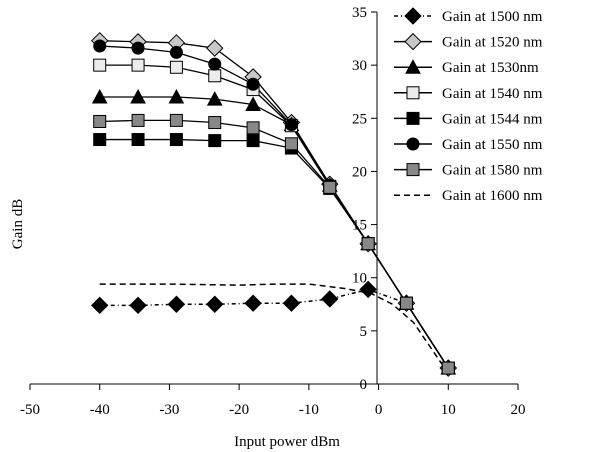  I want to click on x-tick-label: -50, so click(30, 410).